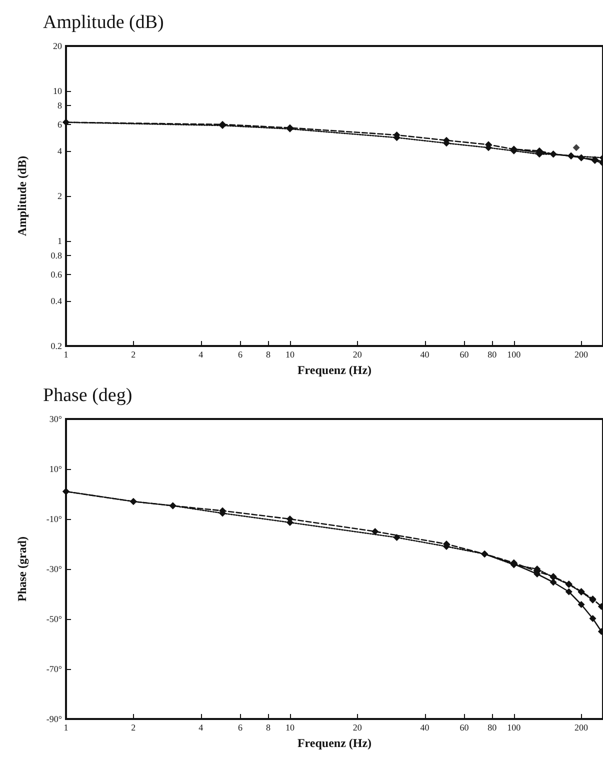 This screenshot has width=603, height=762. I want to click on y-tick-label: 0.4, so click(56, 301).